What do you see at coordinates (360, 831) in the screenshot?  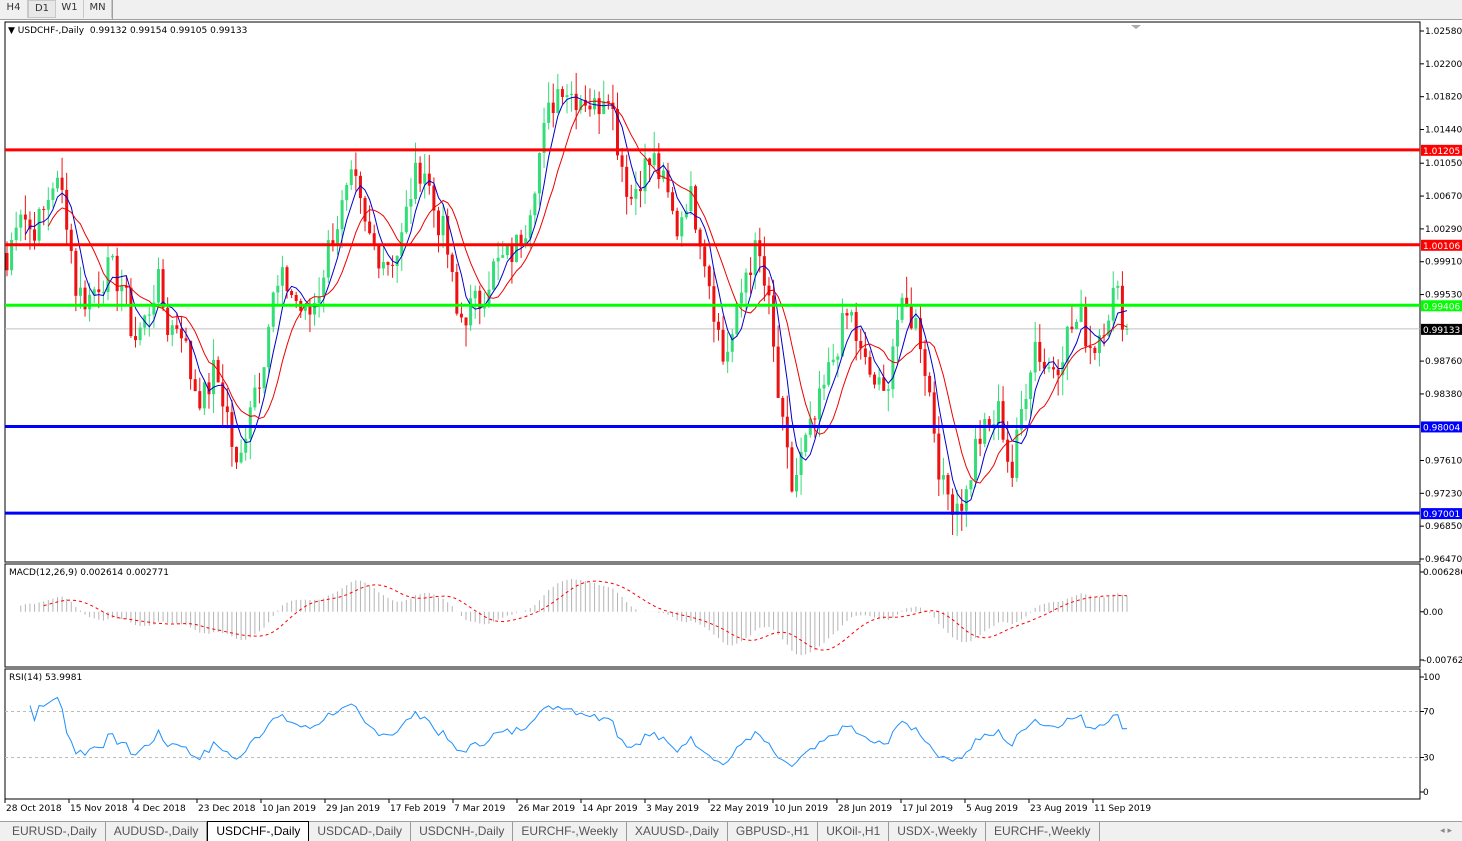 I see `tab-usdcad-daily: USDCAD-,Daily` at bounding box center [360, 831].